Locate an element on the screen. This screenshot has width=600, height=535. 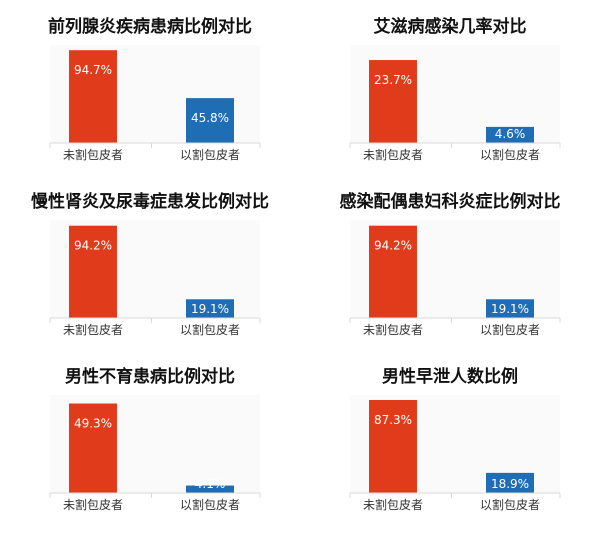
data-label: 49.3% is located at coordinates (93, 424).